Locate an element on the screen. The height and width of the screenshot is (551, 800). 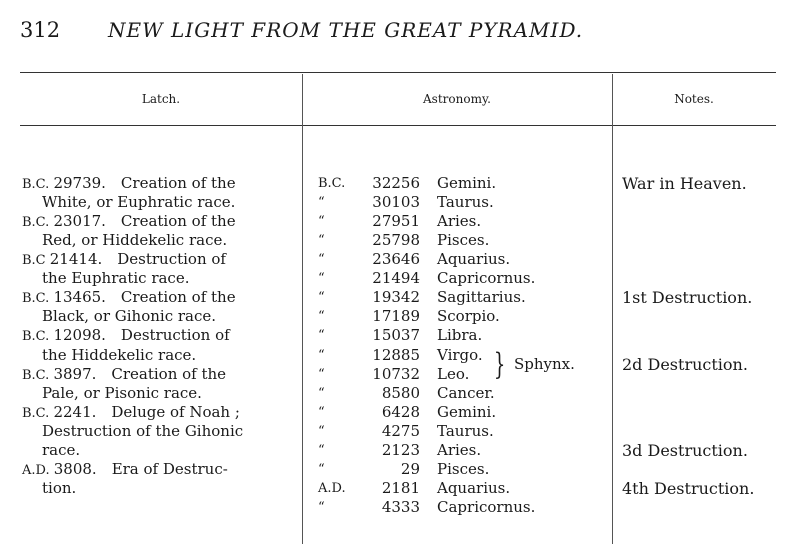
latch-line: B.C. 12098. Destruction of is located at coordinates (126, 335).